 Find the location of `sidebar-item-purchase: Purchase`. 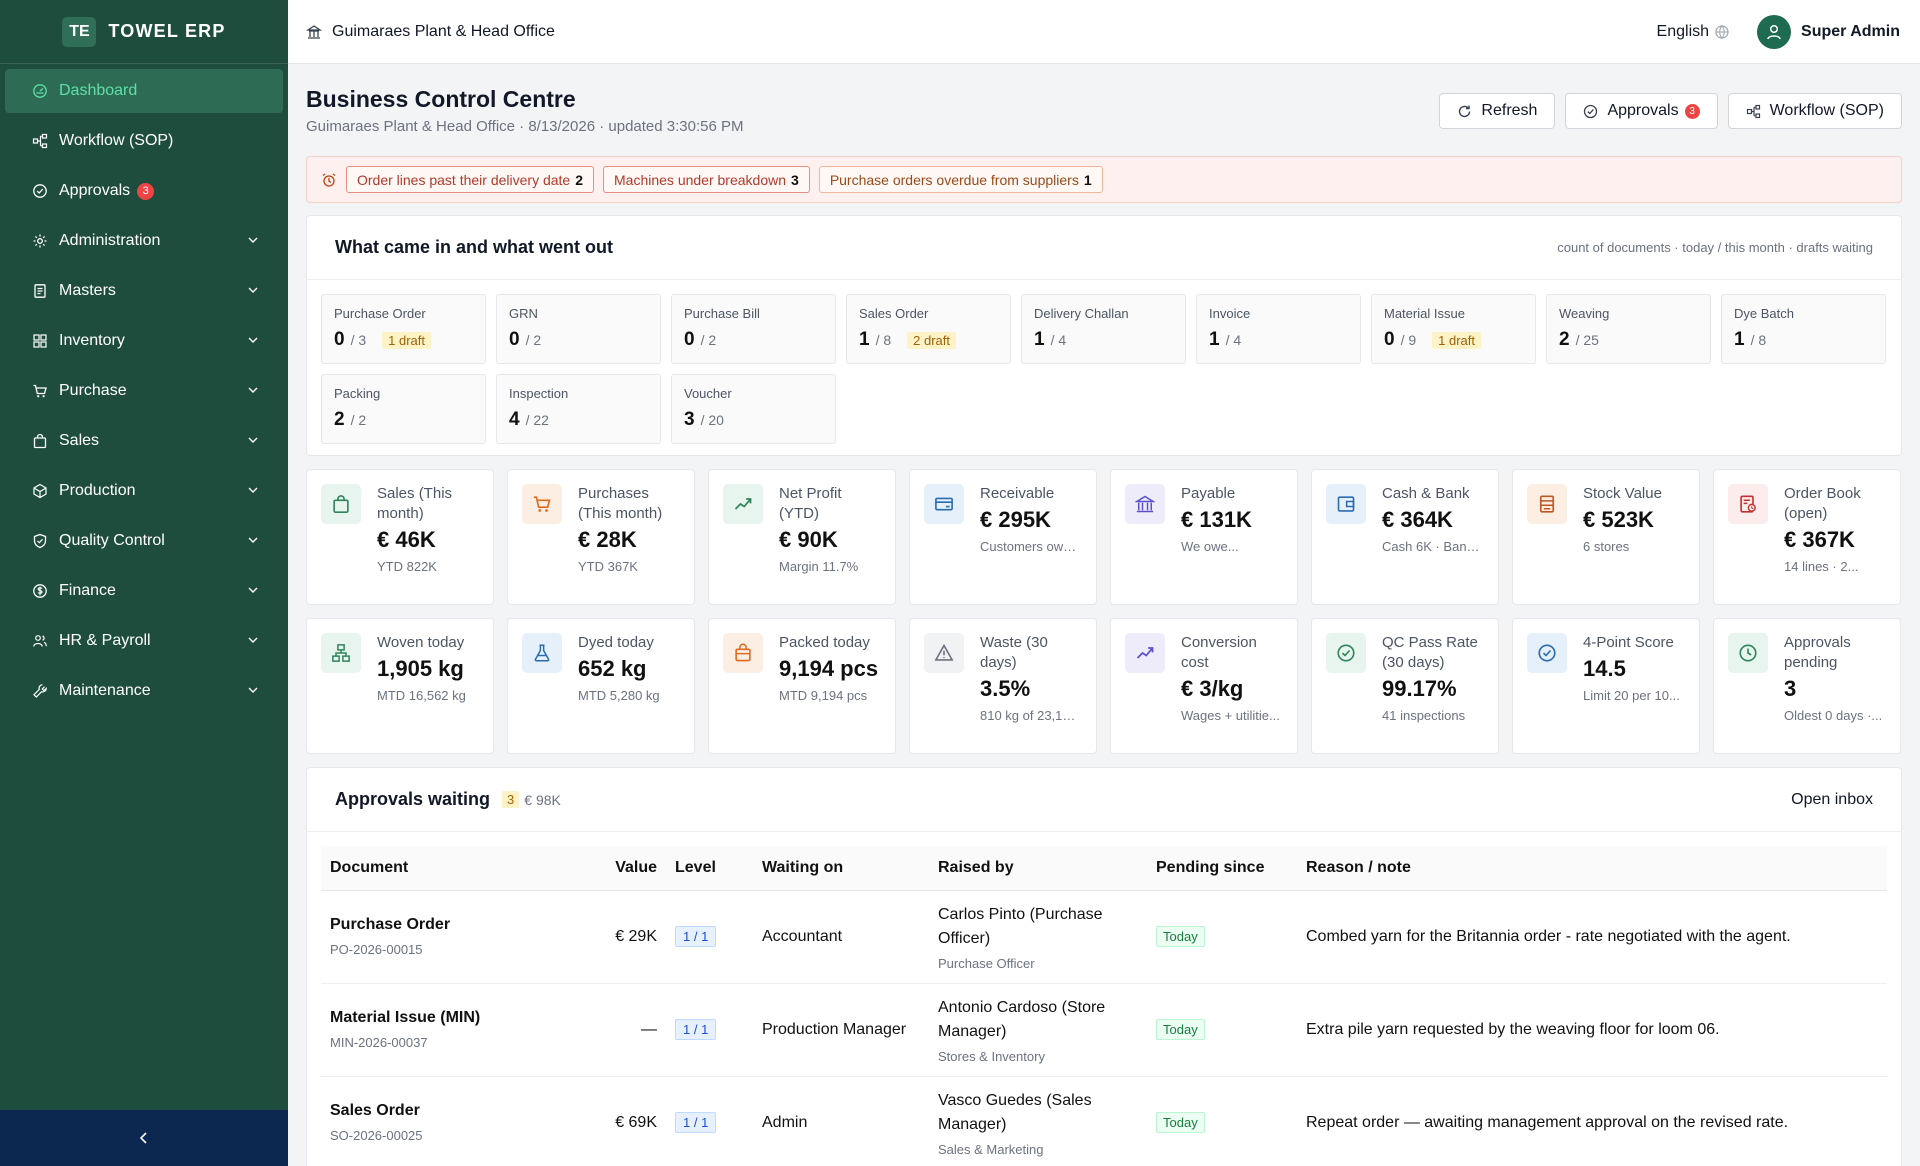

sidebar-item-purchase: Purchase is located at coordinates (144, 391).